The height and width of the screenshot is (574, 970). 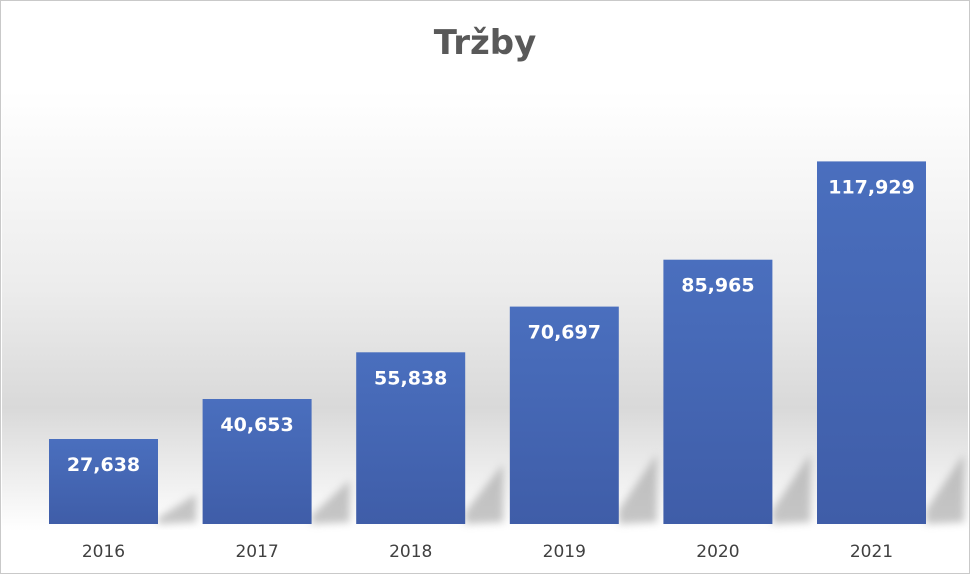 What do you see at coordinates (484, 493) in the screenshot?
I see `bar-shadow-2018` at bounding box center [484, 493].